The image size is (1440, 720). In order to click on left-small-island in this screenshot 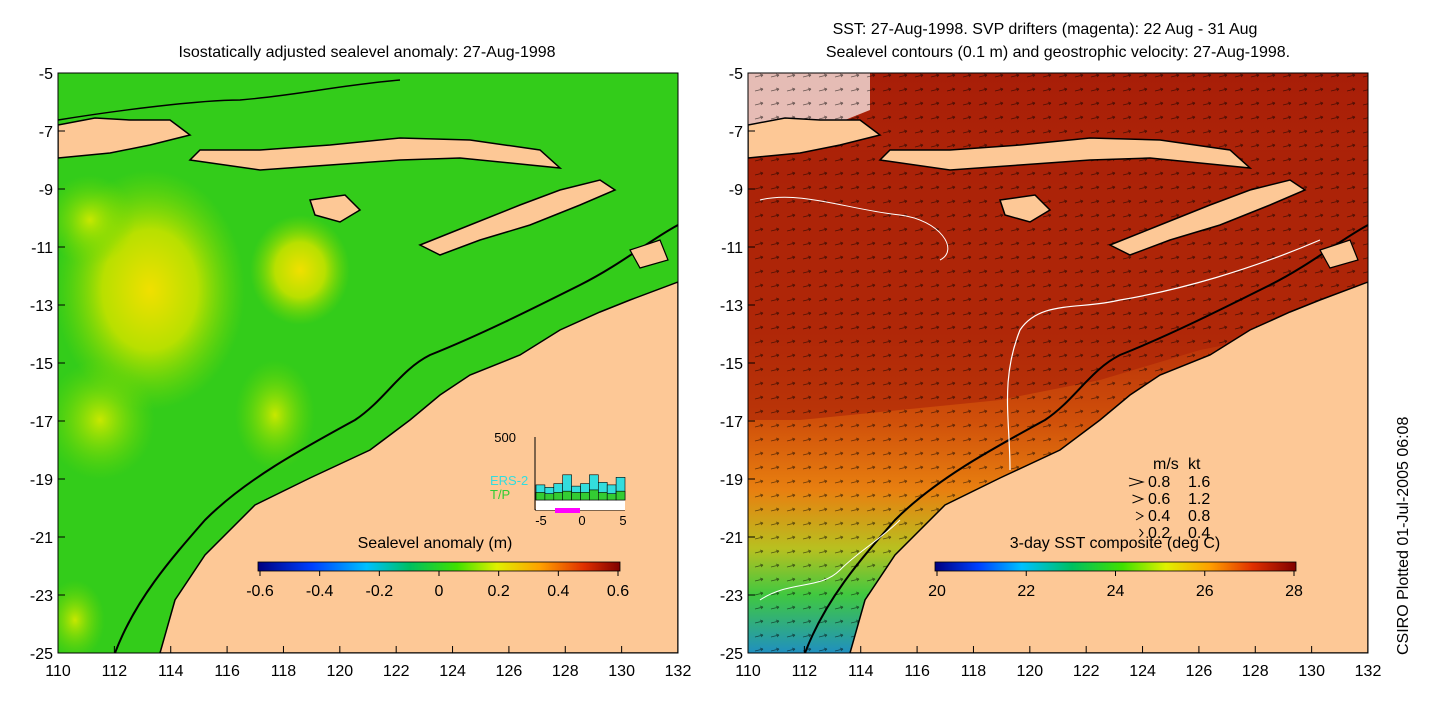, I will do `click(649, 254)`.